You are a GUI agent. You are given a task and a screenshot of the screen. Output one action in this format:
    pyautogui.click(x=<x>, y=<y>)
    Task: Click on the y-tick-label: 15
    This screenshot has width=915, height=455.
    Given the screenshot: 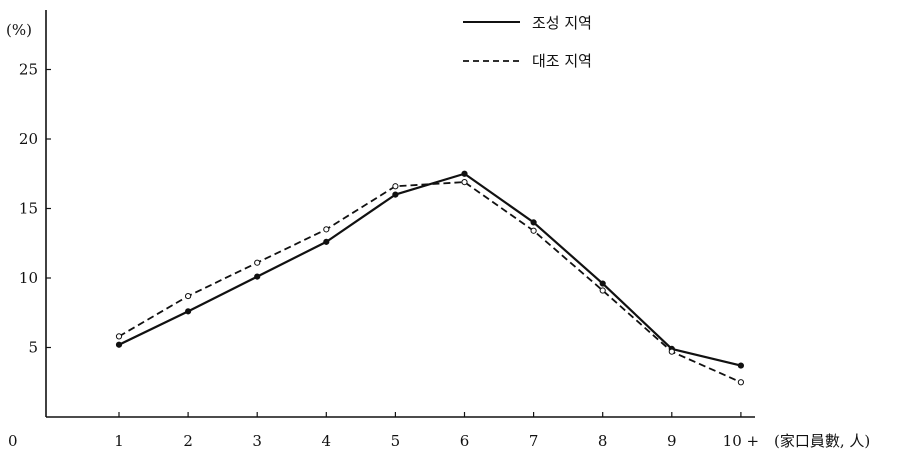 What is the action you would take?
    pyautogui.click(x=28, y=209)
    